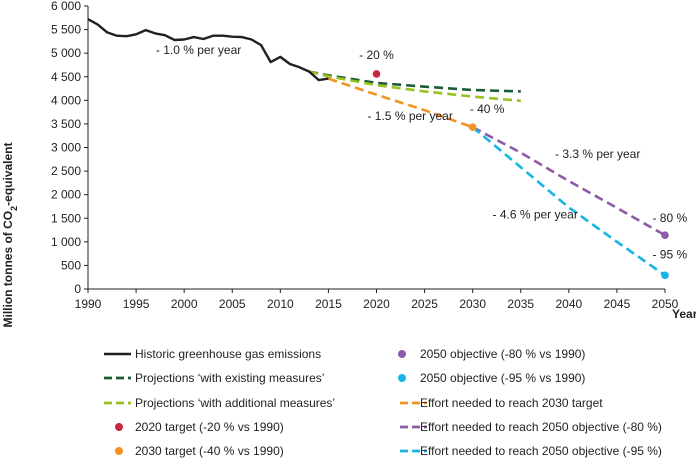 Image resolution: width=696 pixels, height=465 pixels. I want to click on y-axis-label-main: Million tonnes of CO, so click(8, 269).